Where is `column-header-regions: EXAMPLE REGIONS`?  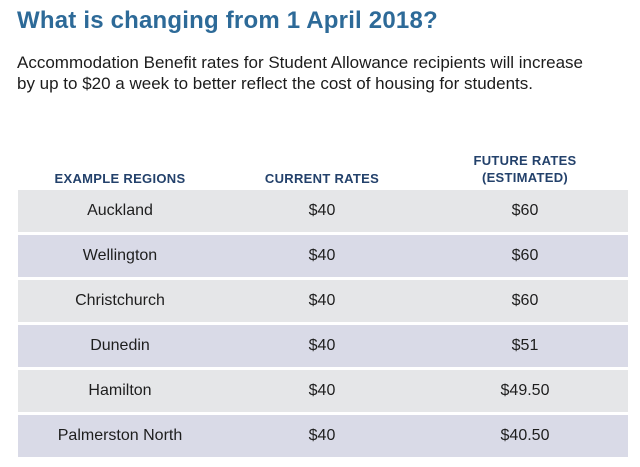 column-header-regions: EXAMPLE REGIONS is located at coordinates (120, 178).